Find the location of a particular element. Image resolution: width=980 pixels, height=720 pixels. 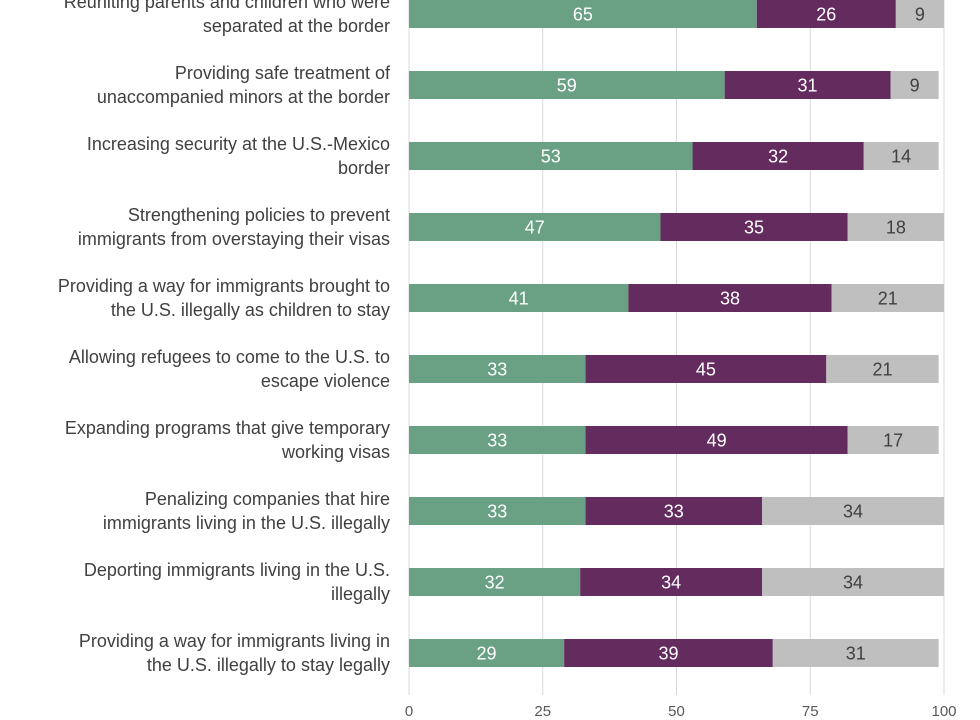

data-label: 41 is located at coordinates (519, 299).